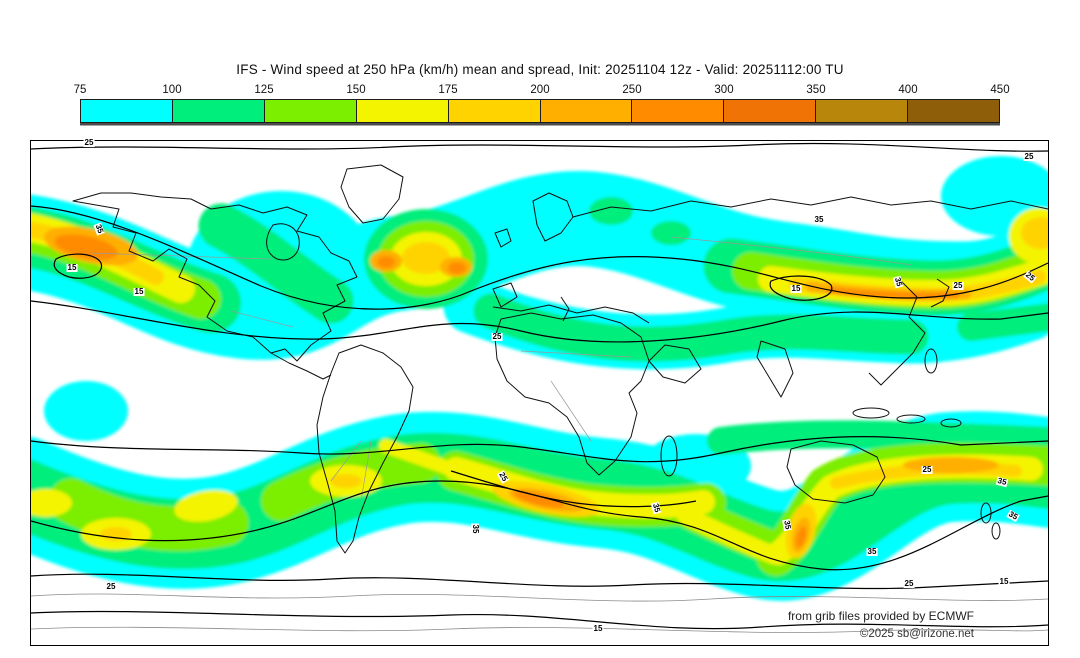 The image size is (1080, 658). I want to click on attribution-copyright: ©2025 sb@irizone.net, so click(916, 634).